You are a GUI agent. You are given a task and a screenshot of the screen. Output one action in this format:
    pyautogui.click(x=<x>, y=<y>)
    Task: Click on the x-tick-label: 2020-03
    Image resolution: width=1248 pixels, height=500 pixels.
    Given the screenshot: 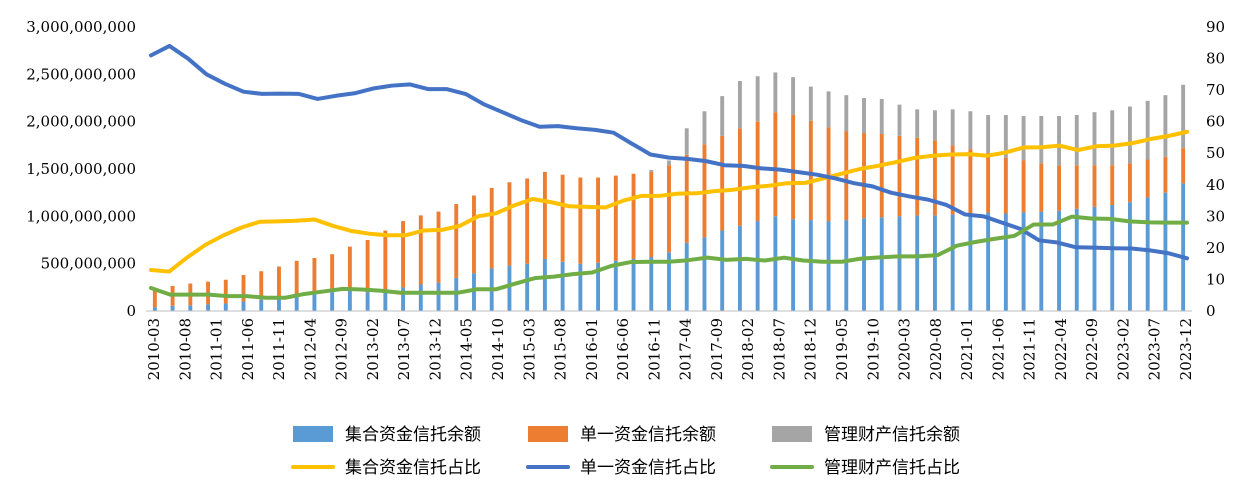 What is the action you would take?
    pyautogui.click(x=905, y=349)
    